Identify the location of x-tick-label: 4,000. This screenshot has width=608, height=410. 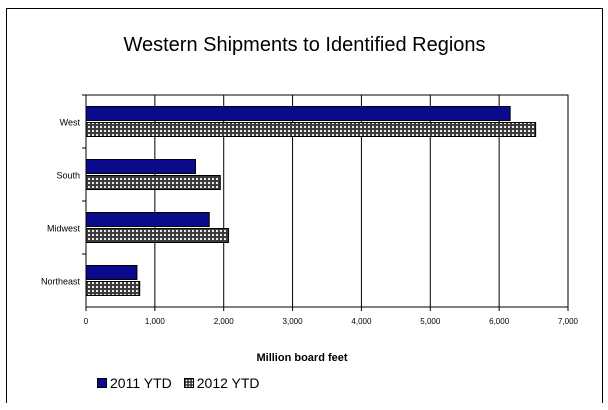
(361, 321).